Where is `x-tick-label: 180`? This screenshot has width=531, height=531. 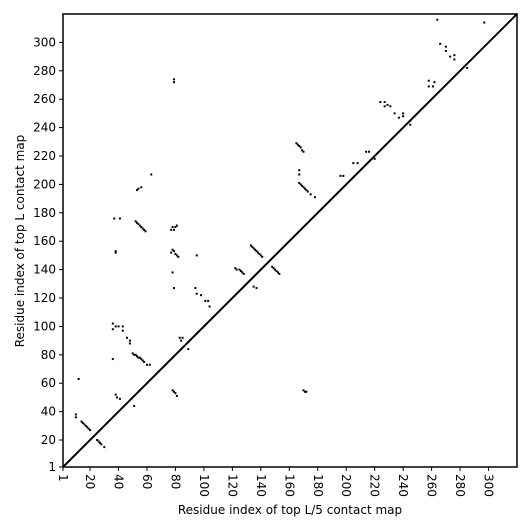 x-tick-label: 180 is located at coordinates (318, 485).